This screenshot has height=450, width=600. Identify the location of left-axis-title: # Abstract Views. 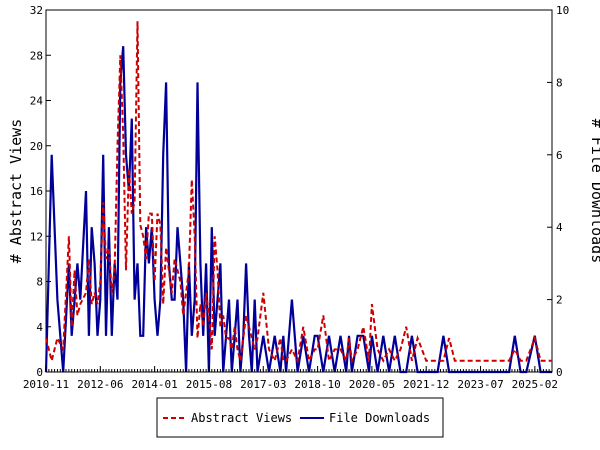
(16, 191).